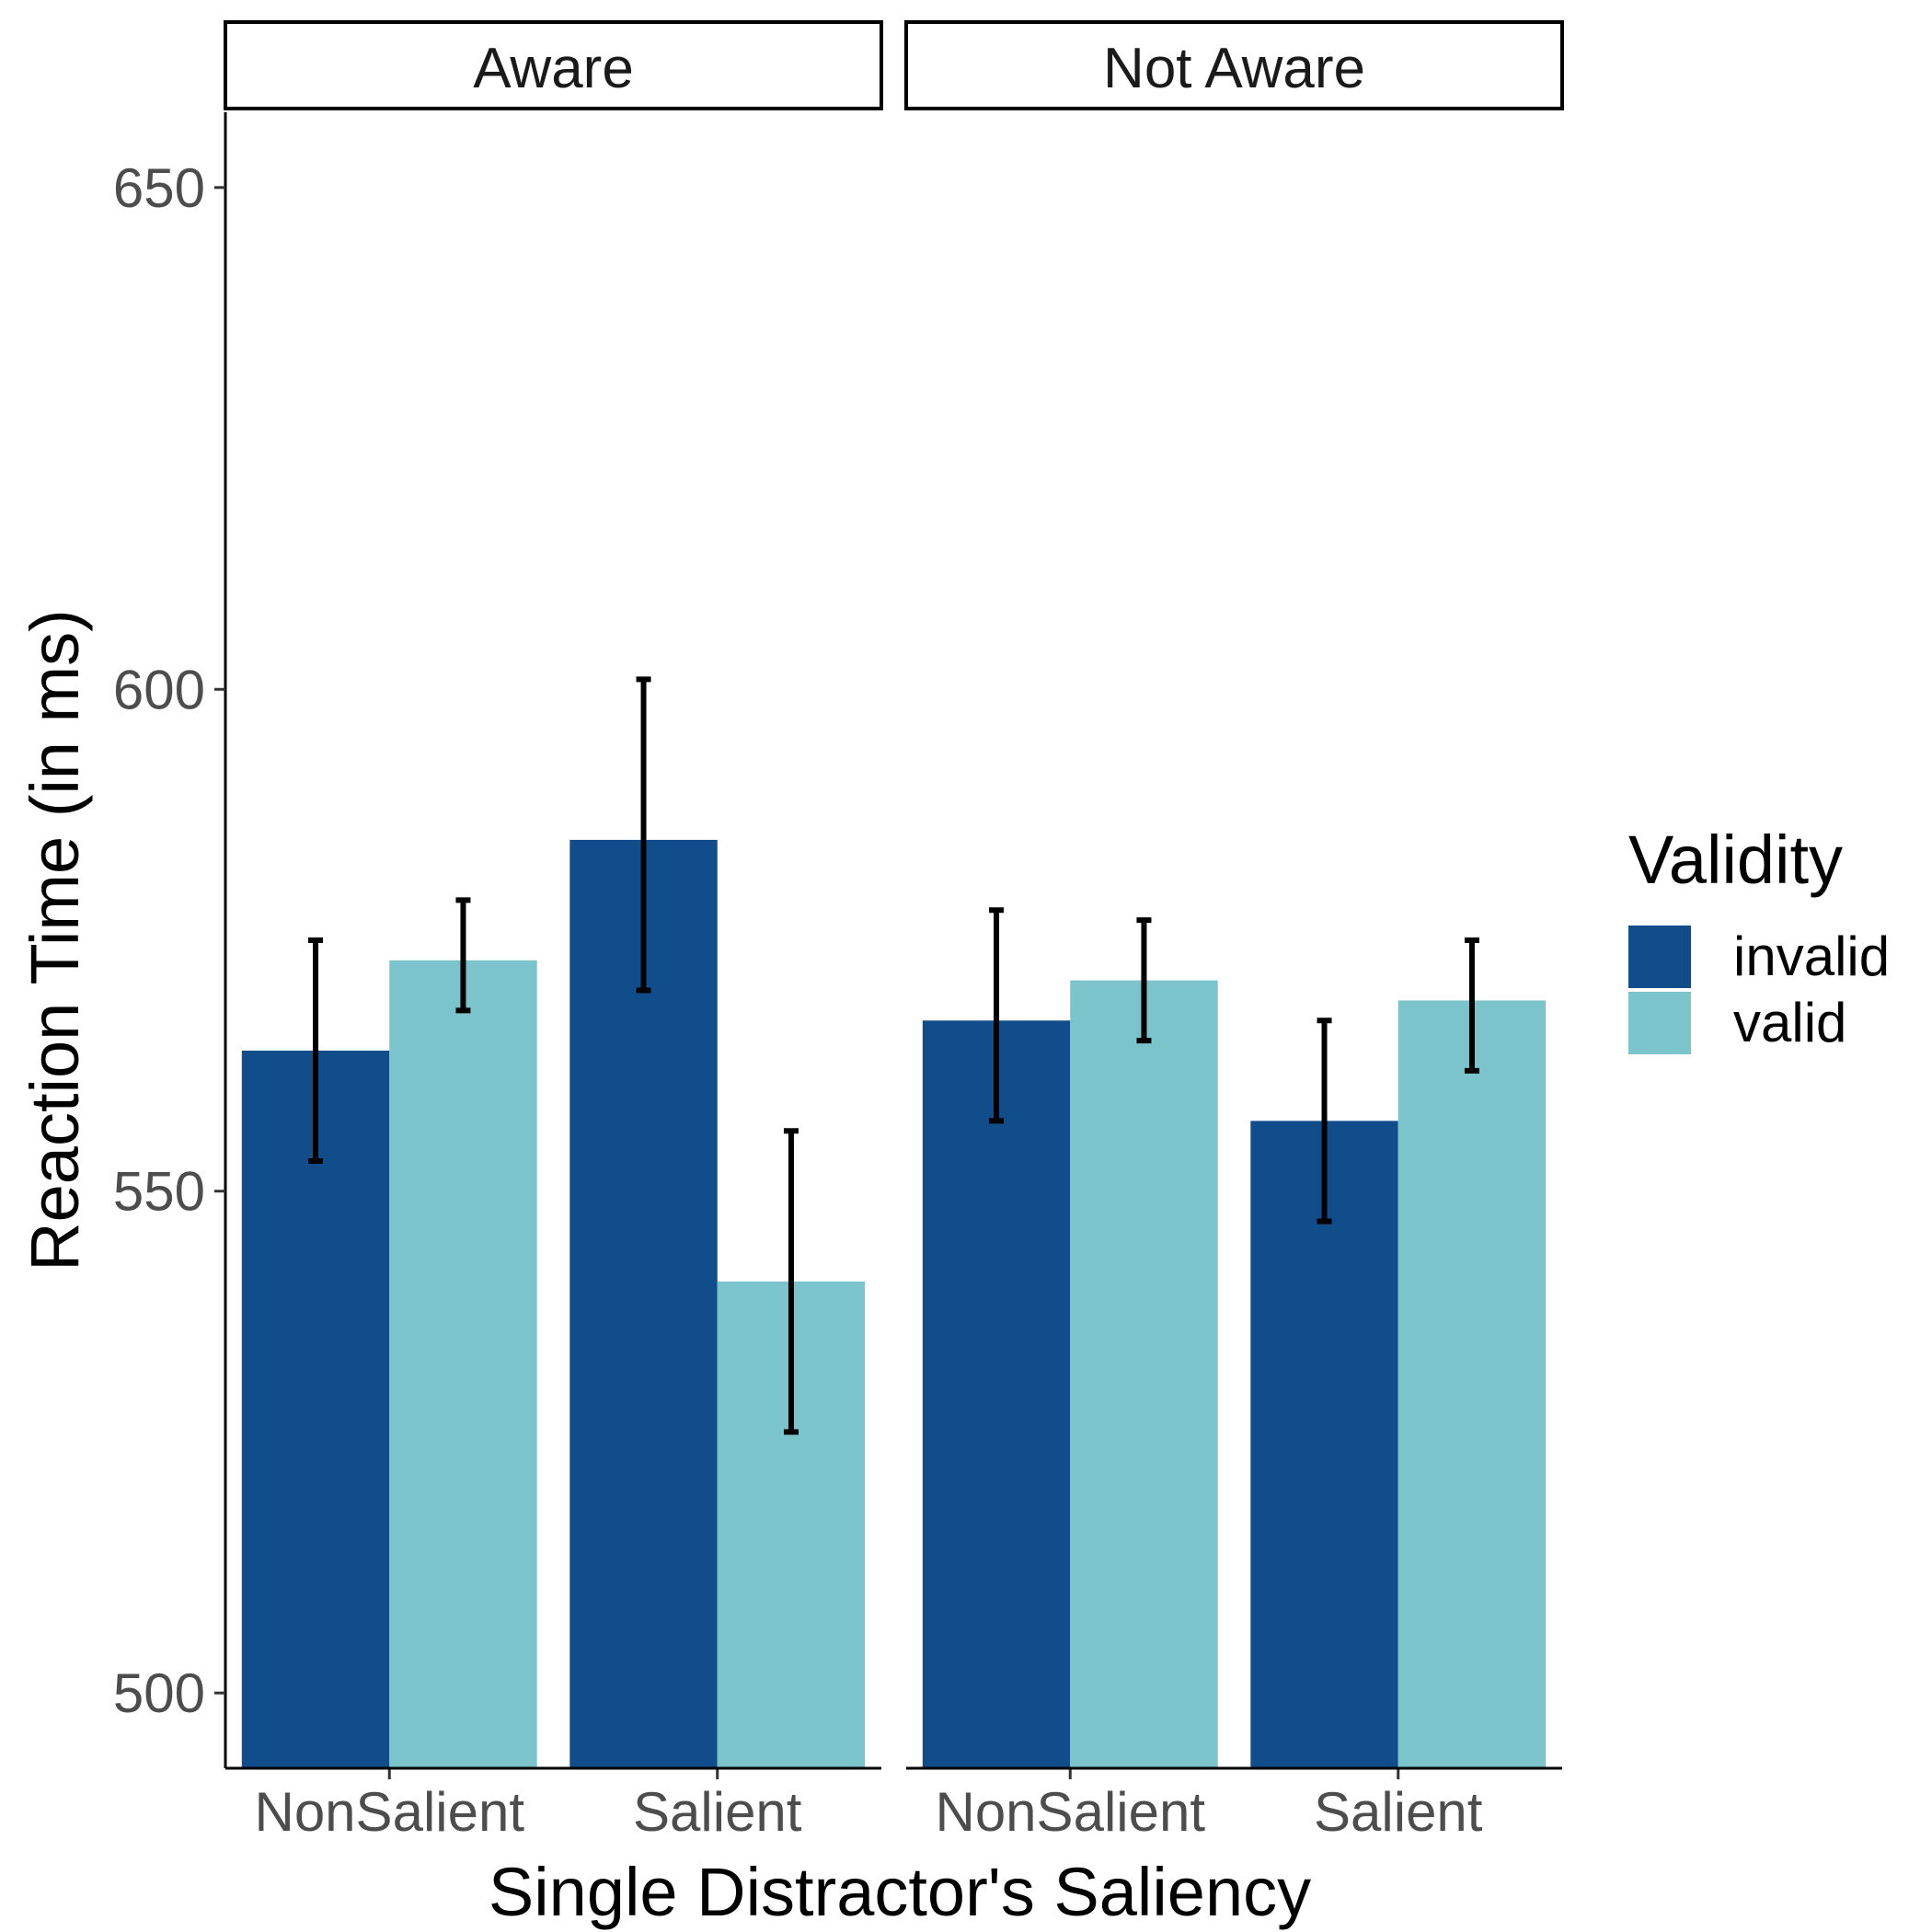 Image resolution: width=1932 pixels, height=1932 pixels. Describe the element at coordinates (159, 1192) in the screenshot. I see `y-tick-label: 550` at that location.